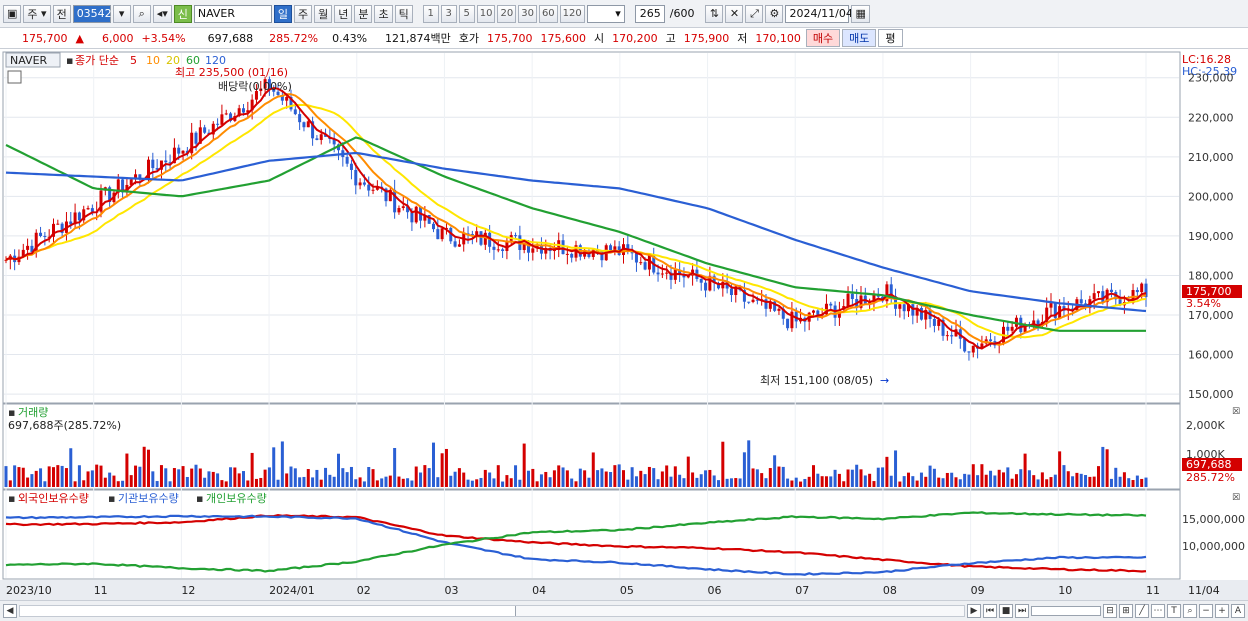 This screenshot has height=621, width=1248. What do you see at coordinates (1022, 611) in the screenshot?
I see `fast-forward-icon: ⏭` at bounding box center [1022, 611].